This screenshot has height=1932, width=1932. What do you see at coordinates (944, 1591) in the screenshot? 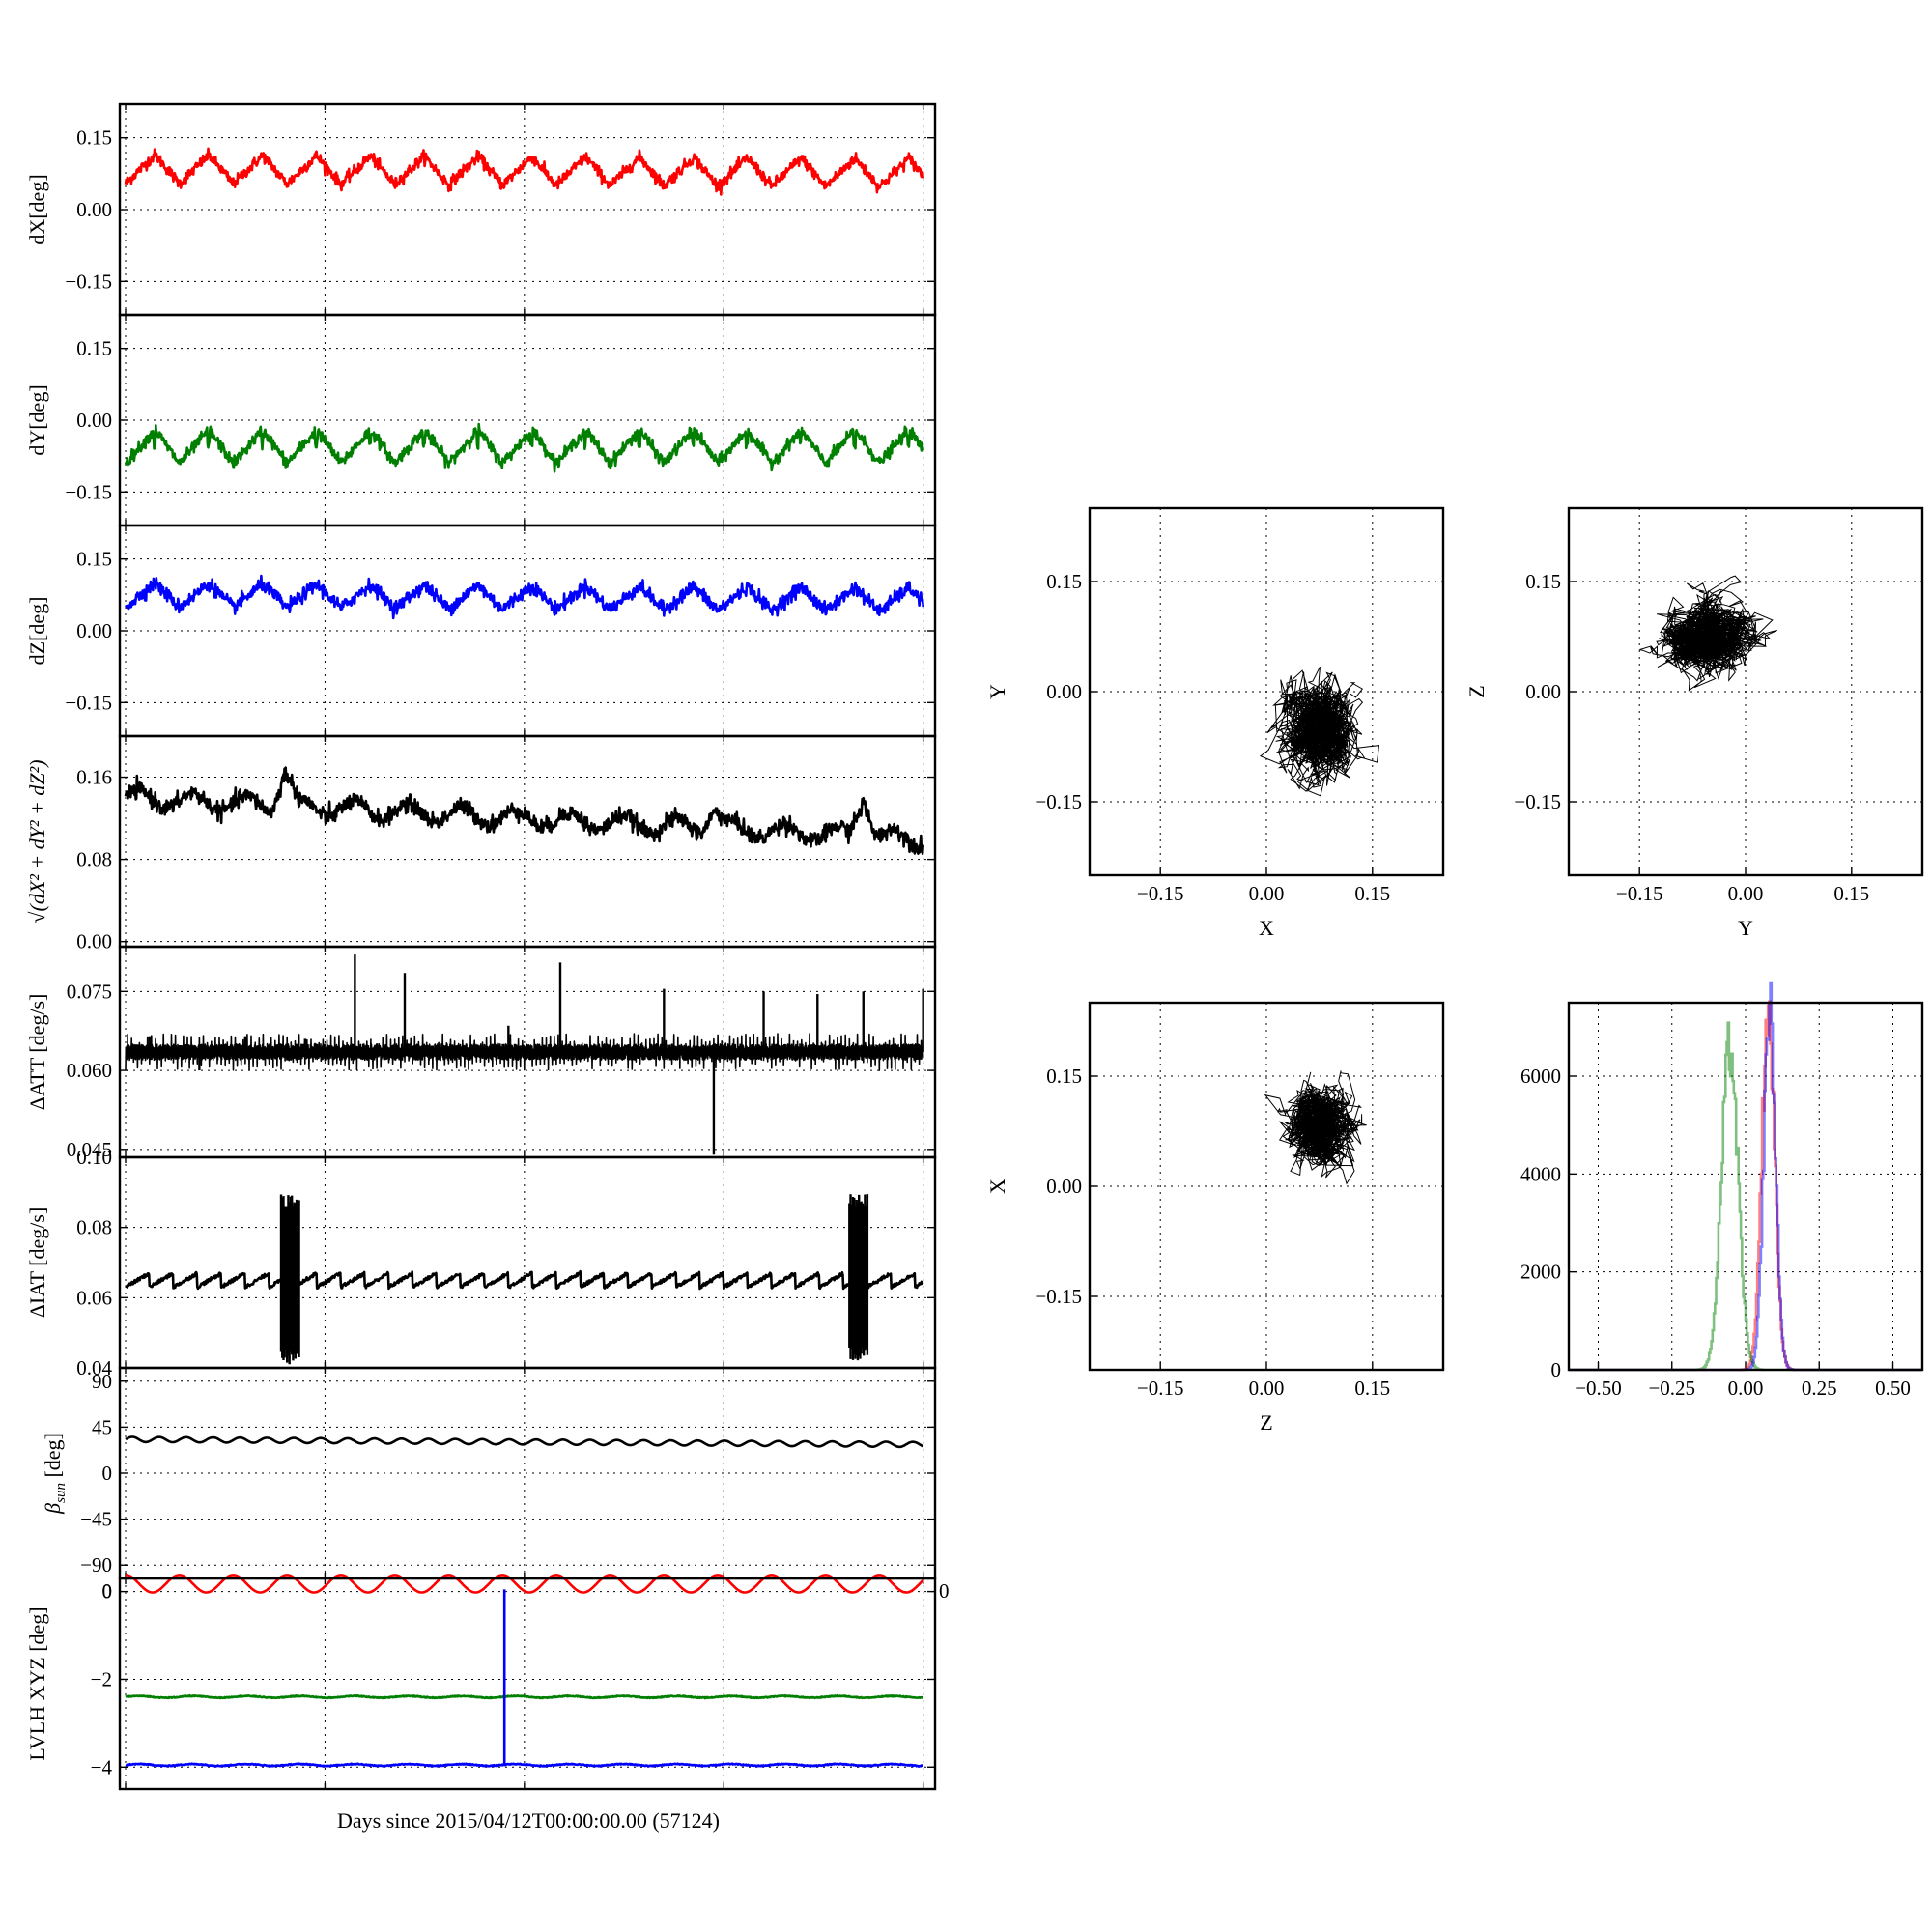
I see `right-axis-tick-label: 0` at bounding box center [944, 1591].